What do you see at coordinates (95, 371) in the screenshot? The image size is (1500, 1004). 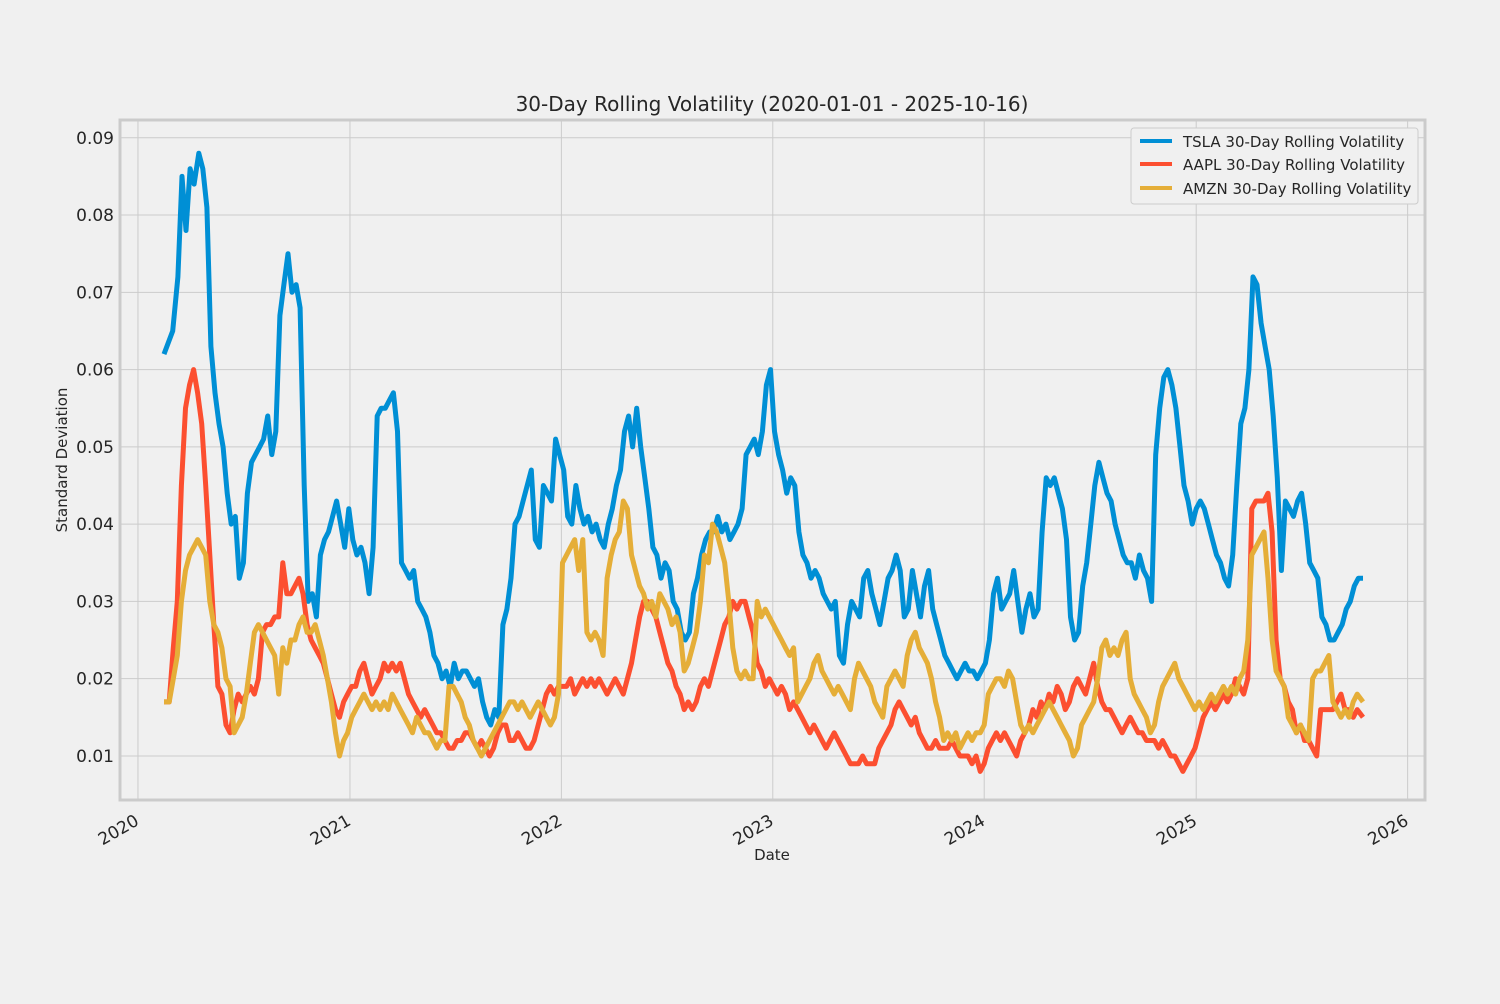 I see `y-tick-label: 0.06` at bounding box center [95, 371].